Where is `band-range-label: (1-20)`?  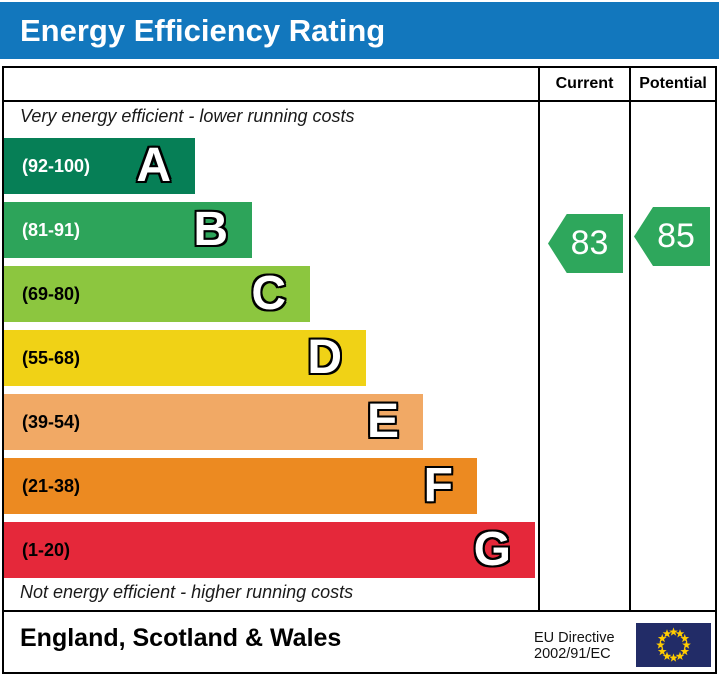
band-range-label: (1-20) is located at coordinates (46, 549).